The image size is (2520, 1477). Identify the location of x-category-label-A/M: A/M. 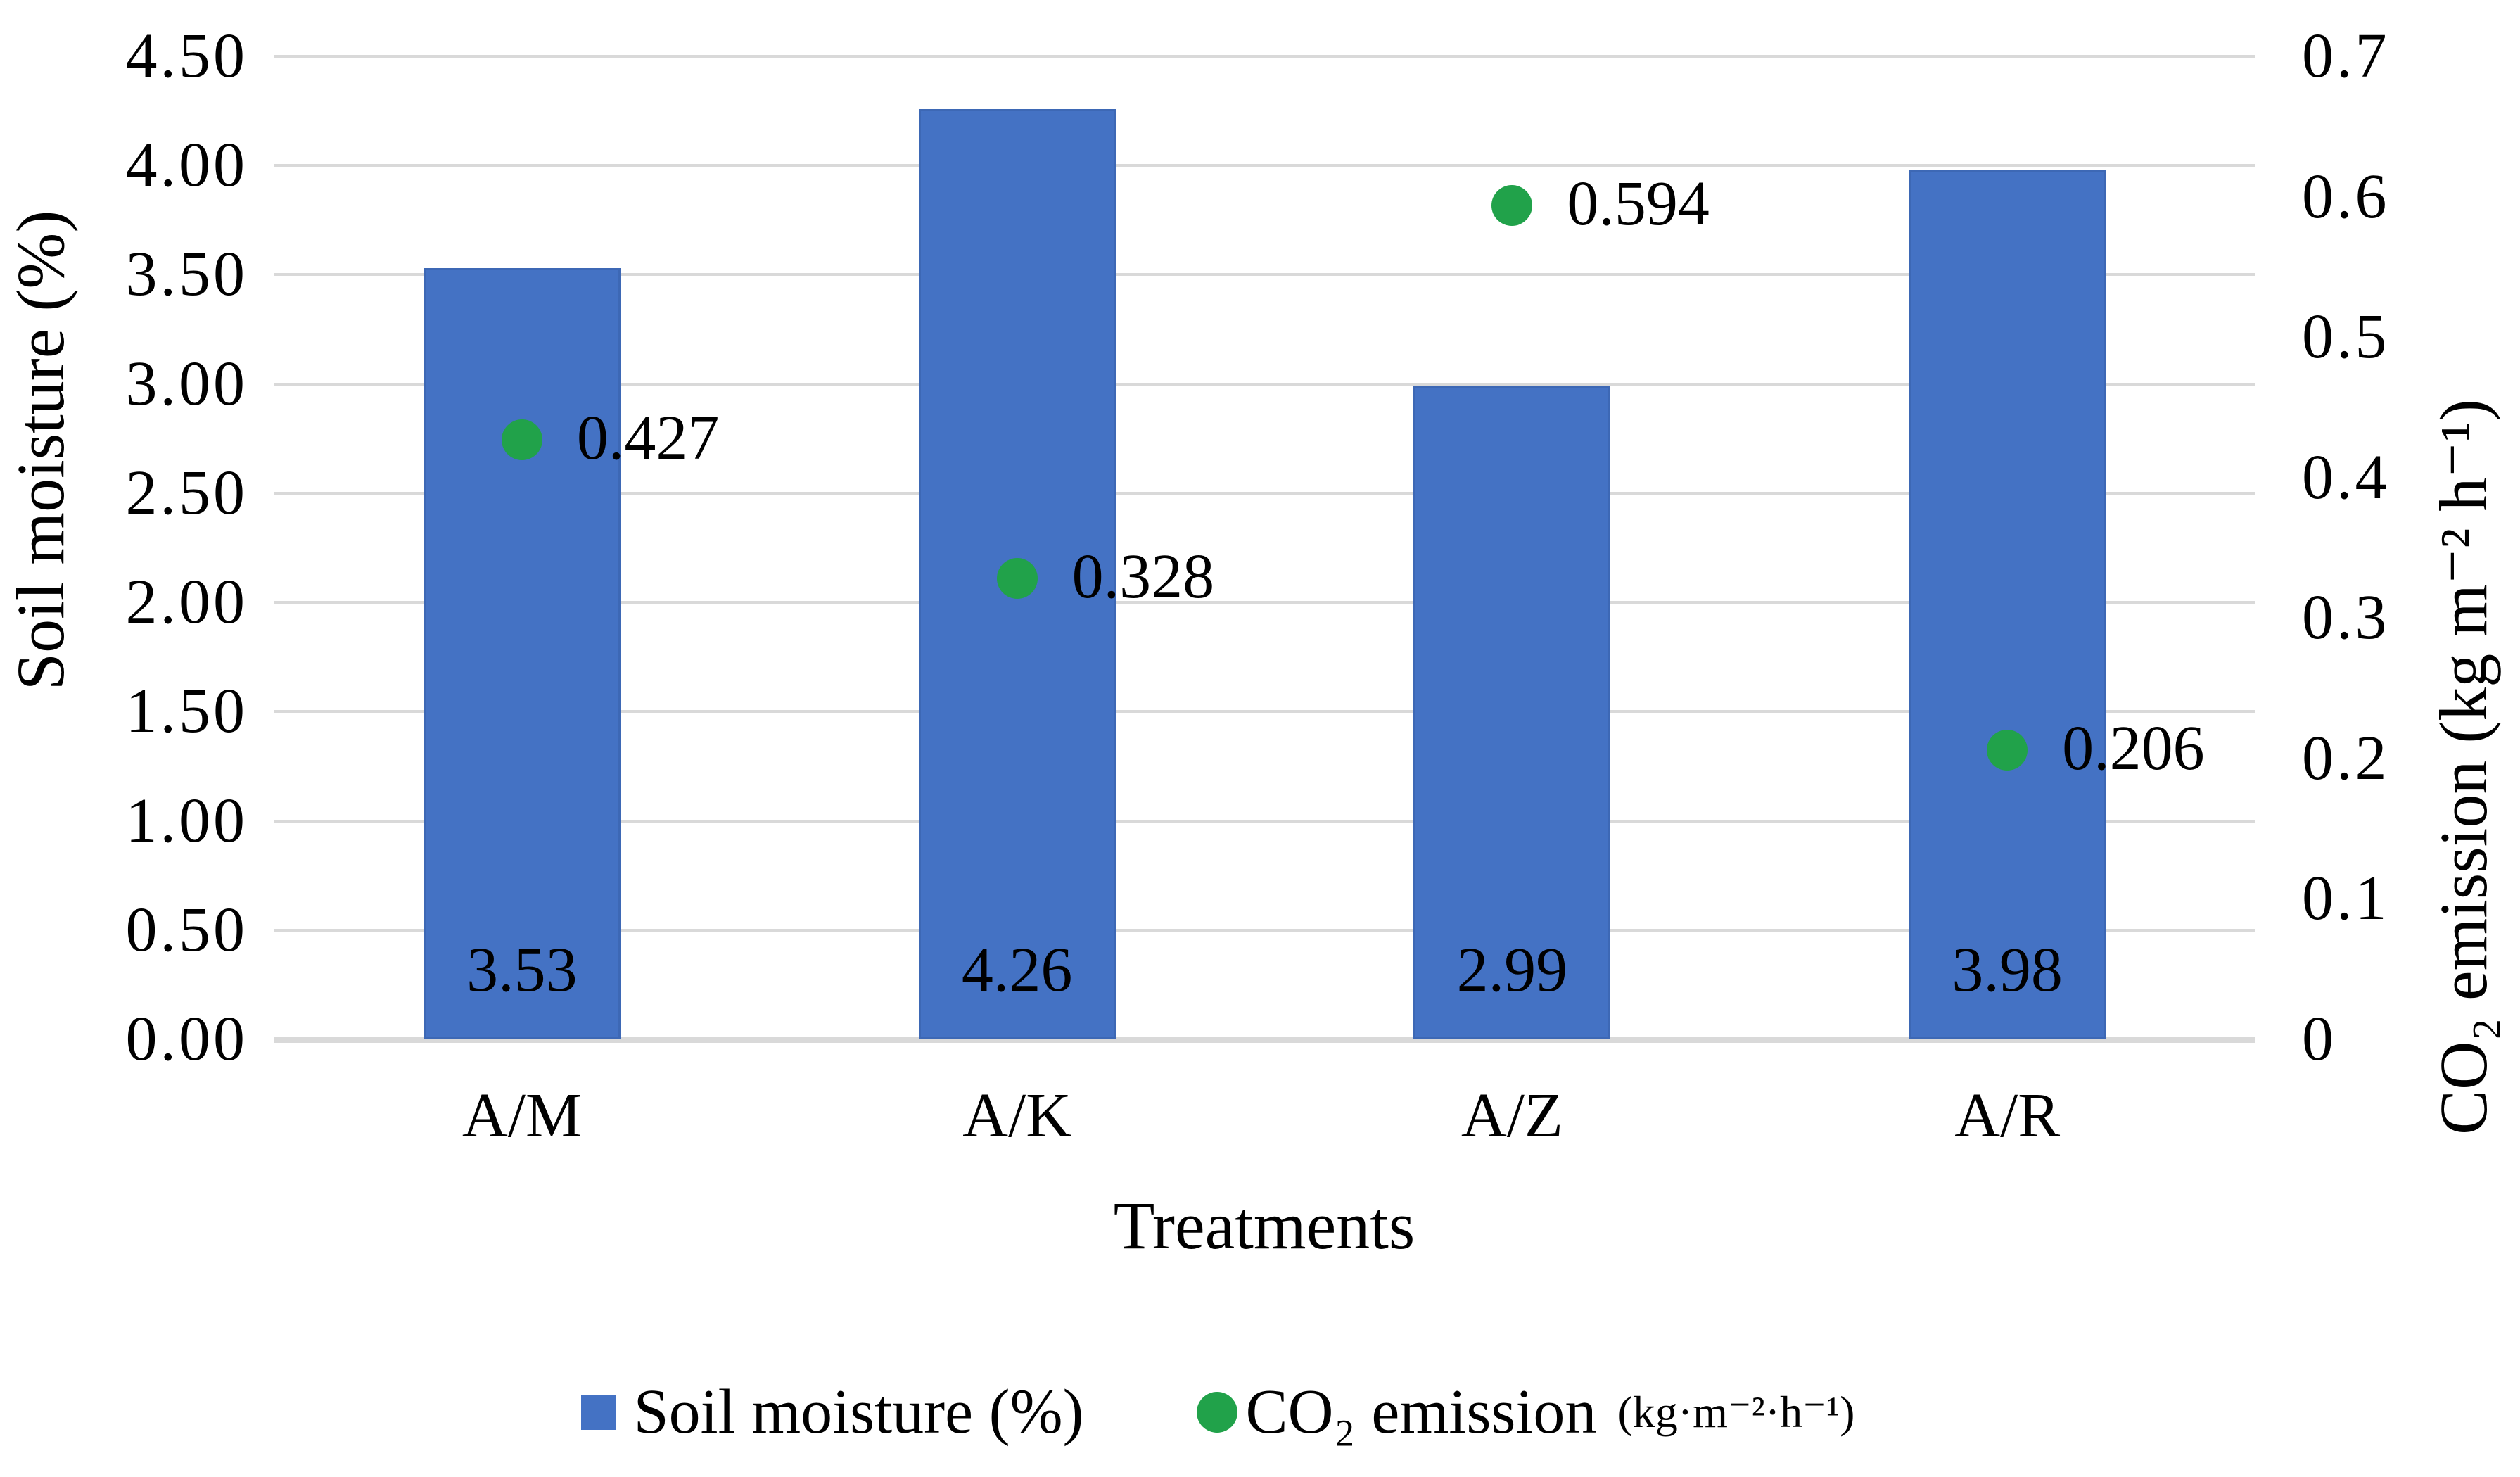
(522, 1116).